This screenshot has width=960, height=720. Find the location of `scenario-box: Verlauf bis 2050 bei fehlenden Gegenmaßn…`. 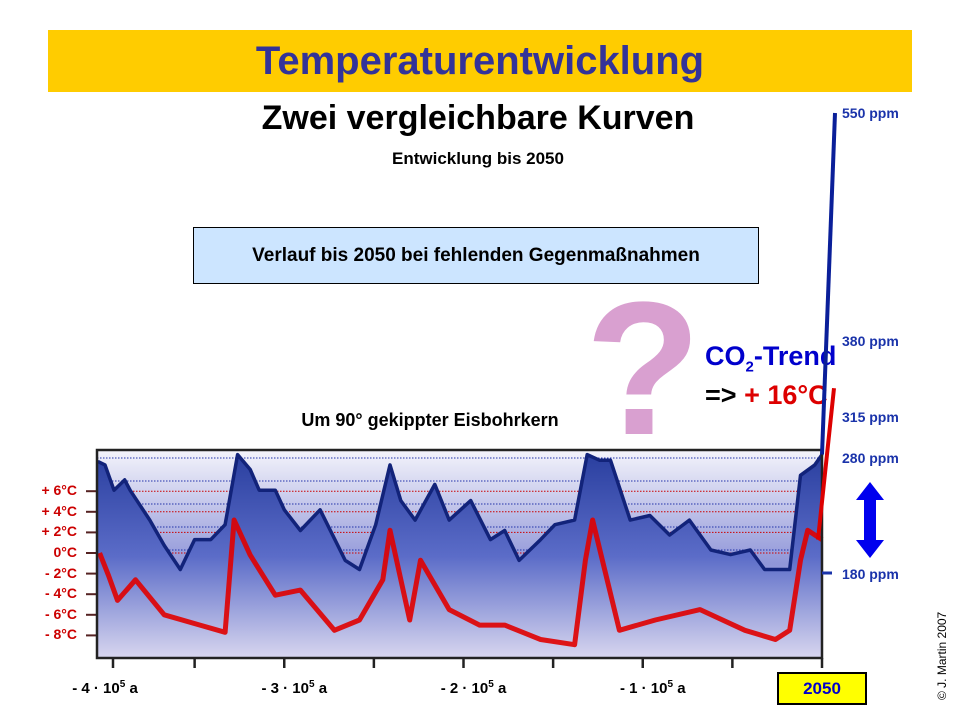

scenario-box: Verlauf bis 2050 bei fehlenden Gegenmaßn… is located at coordinates (476, 255).